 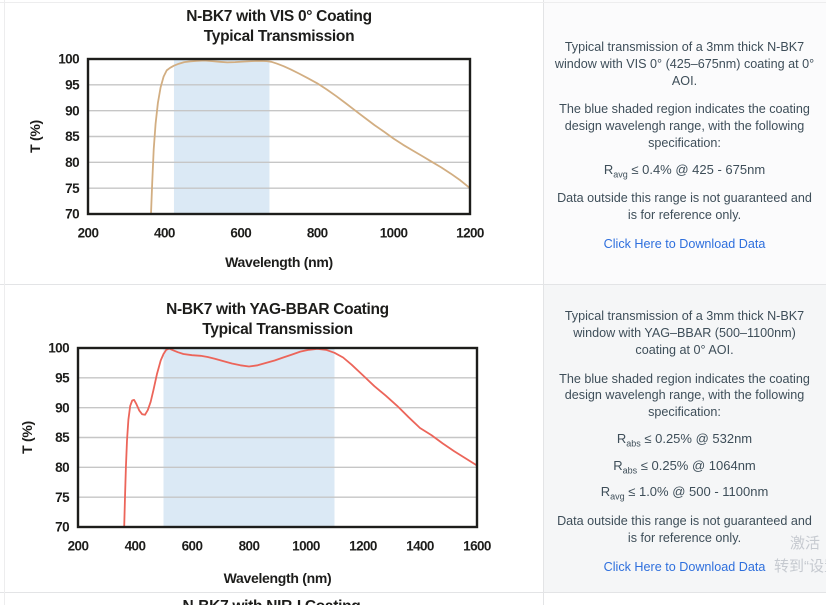 What do you see at coordinates (477, 546) in the screenshot?
I see `x-tick-label: 1600` at bounding box center [477, 546].